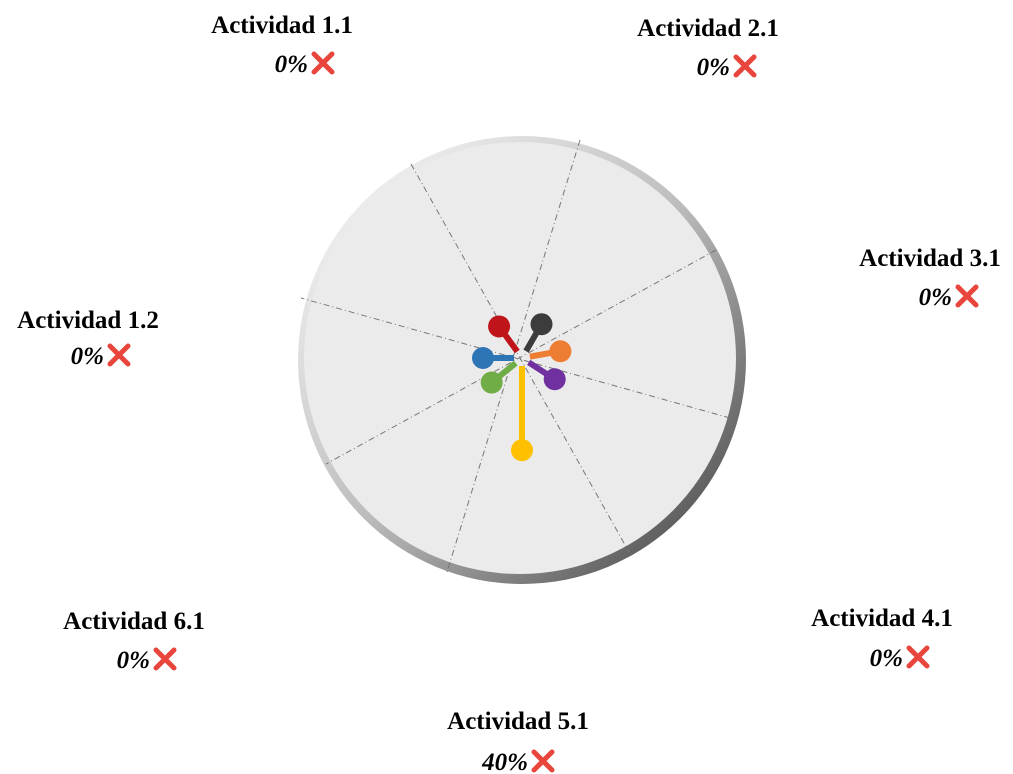 The image size is (1013, 774). What do you see at coordinates (88, 320) in the screenshot?
I see `activity-name: Actividad 1.2` at bounding box center [88, 320].